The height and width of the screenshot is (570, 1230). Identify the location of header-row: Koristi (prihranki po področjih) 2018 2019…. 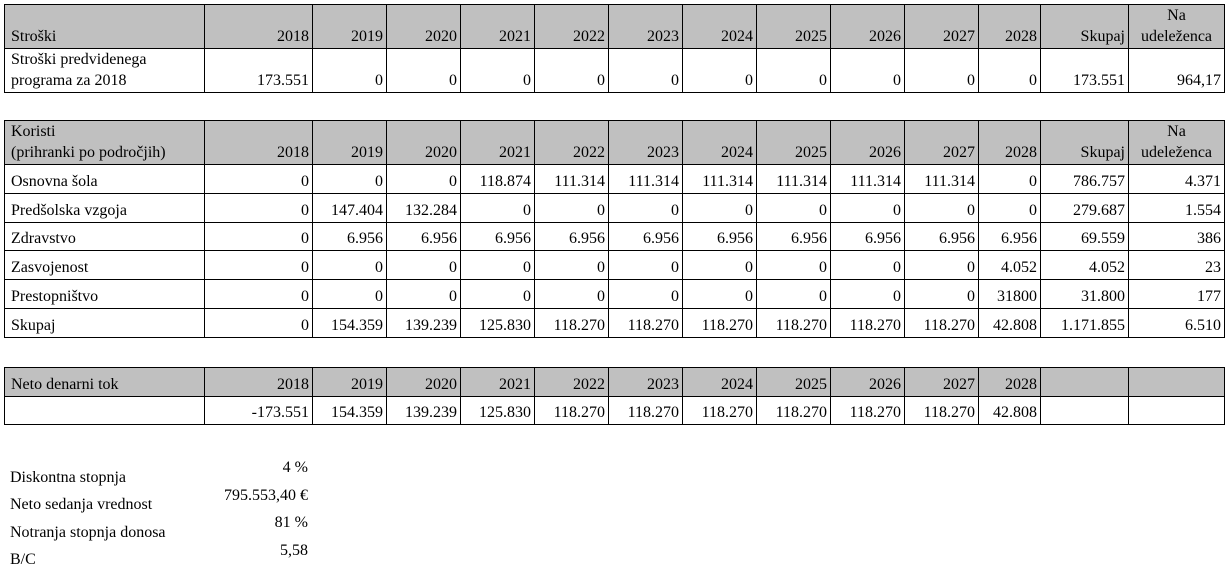
(614, 142).